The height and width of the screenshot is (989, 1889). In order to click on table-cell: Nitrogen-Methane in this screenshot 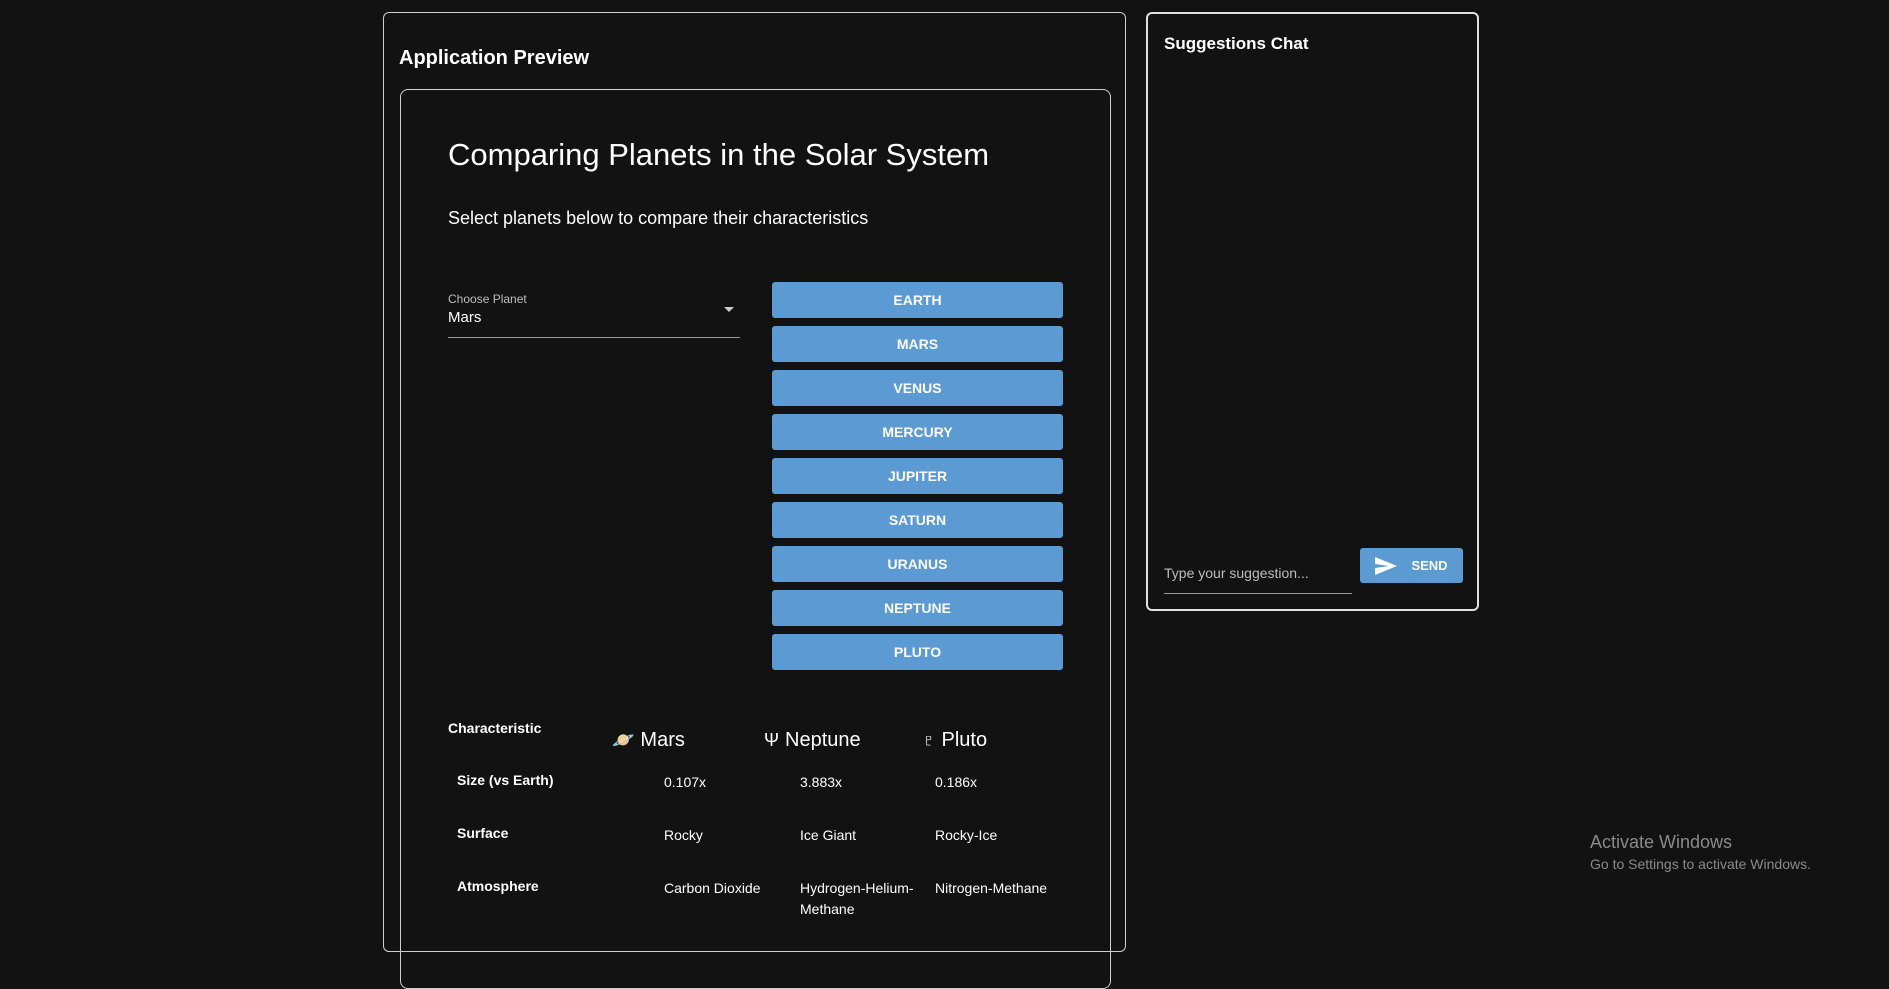, I will do `click(991, 888)`.